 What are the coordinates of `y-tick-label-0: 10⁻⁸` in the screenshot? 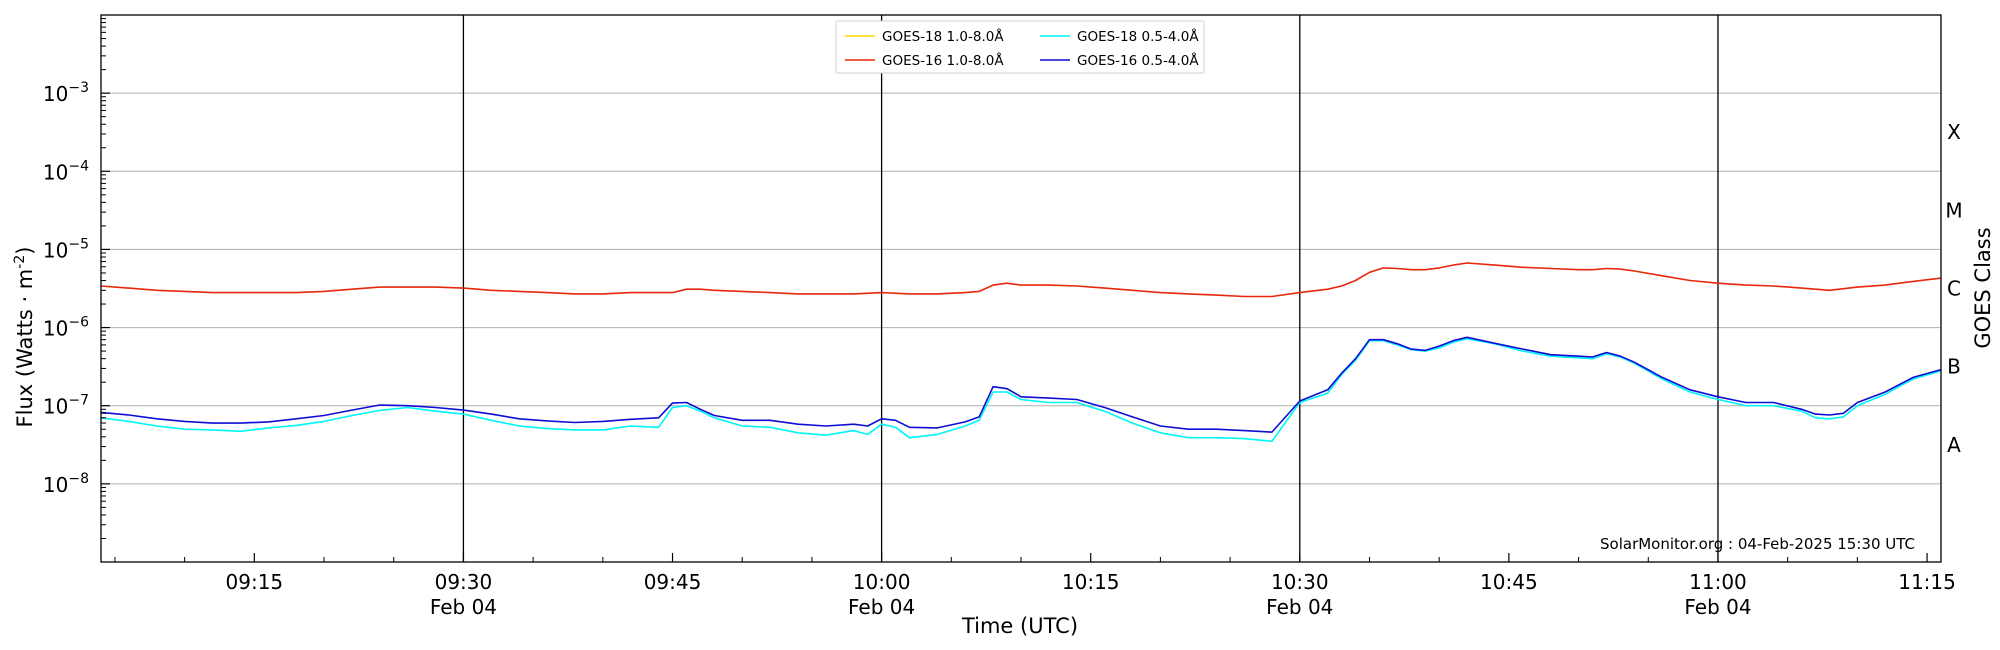 It's located at (66, 484).